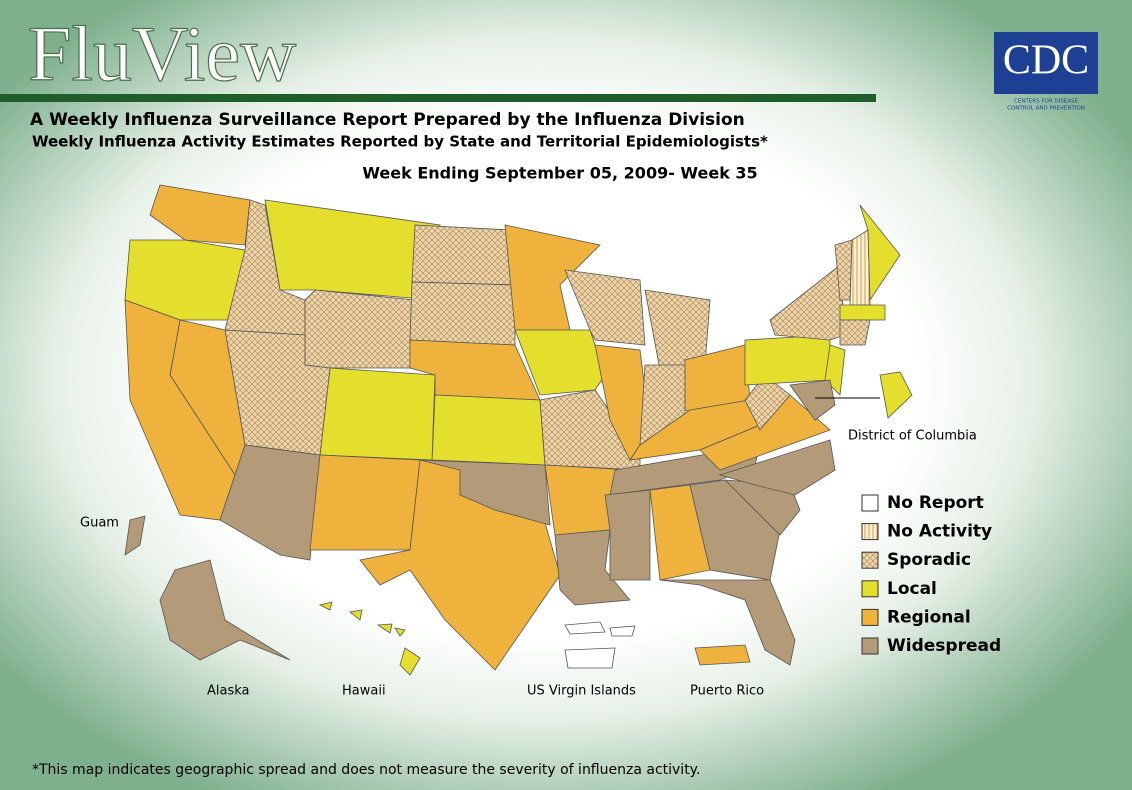 This screenshot has width=1132, height=790. What do you see at coordinates (944, 646) in the screenshot?
I see `legend-label: Widespread` at bounding box center [944, 646].